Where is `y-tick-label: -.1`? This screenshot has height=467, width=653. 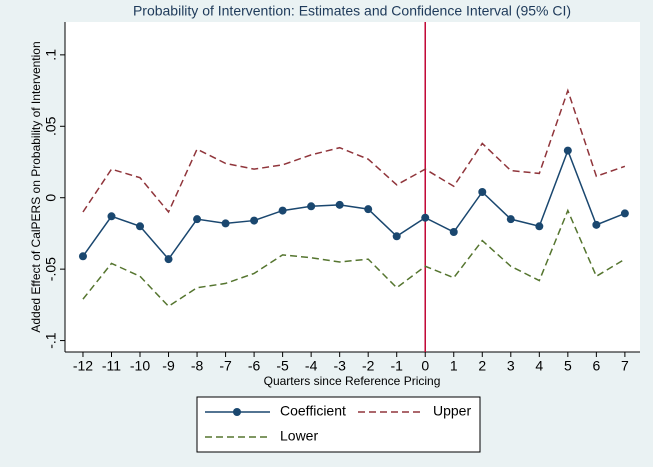 y-tick-label: -.1 is located at coordinates (51, 340).